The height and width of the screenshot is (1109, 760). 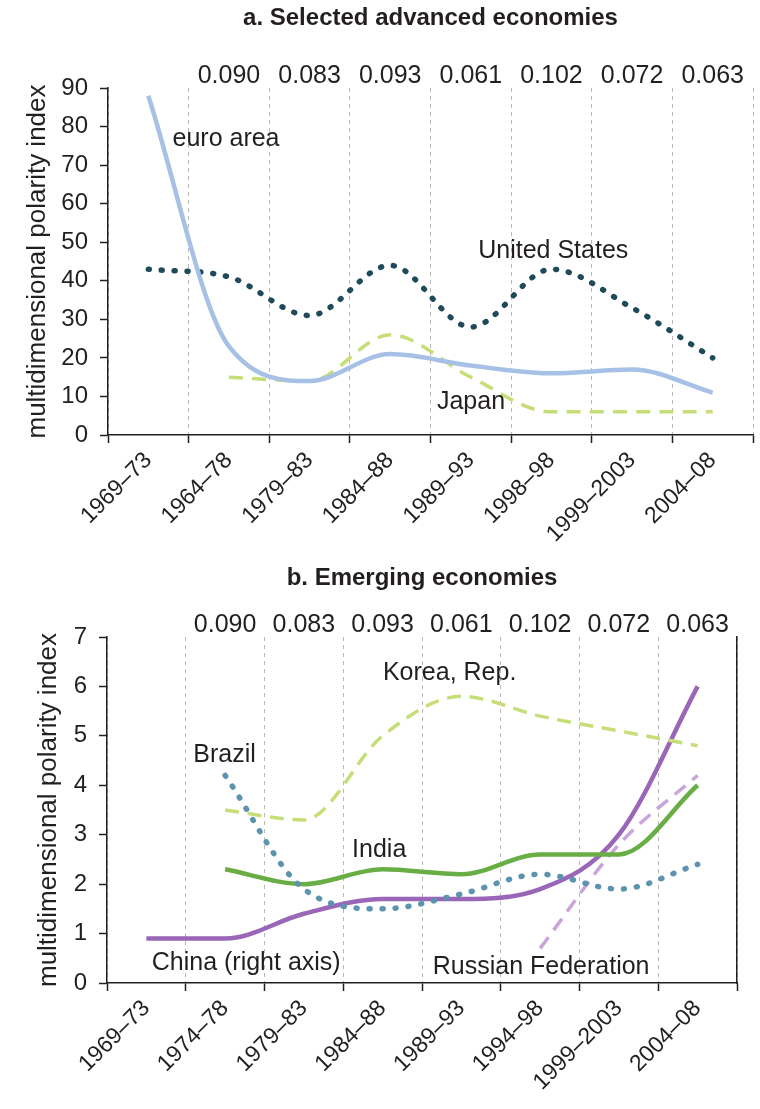 What do you see at coordinates (80, 783) in the screenshot?
I see `y-tick-label: 4` at bounding box center [80, 783].